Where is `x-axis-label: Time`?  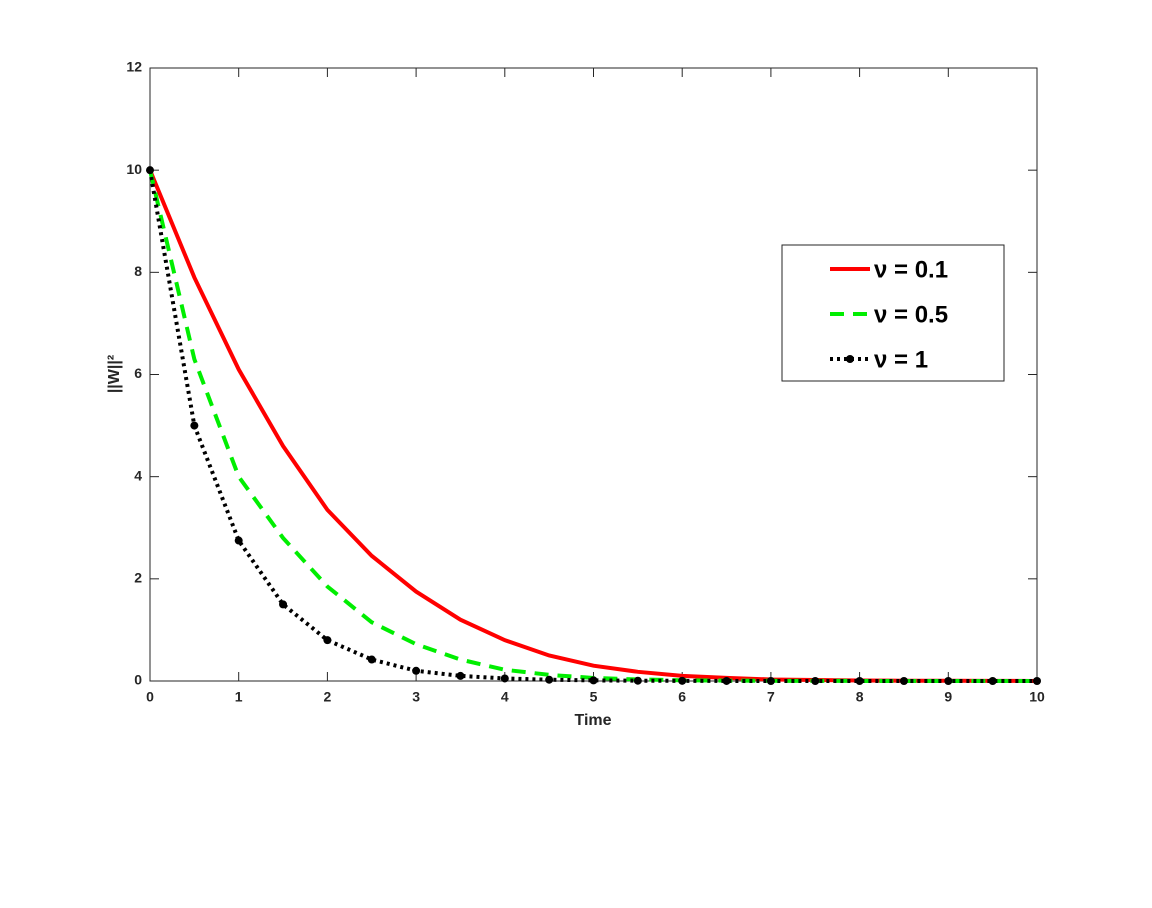
x-axis-label: Time is located at coordinates (592, 720).